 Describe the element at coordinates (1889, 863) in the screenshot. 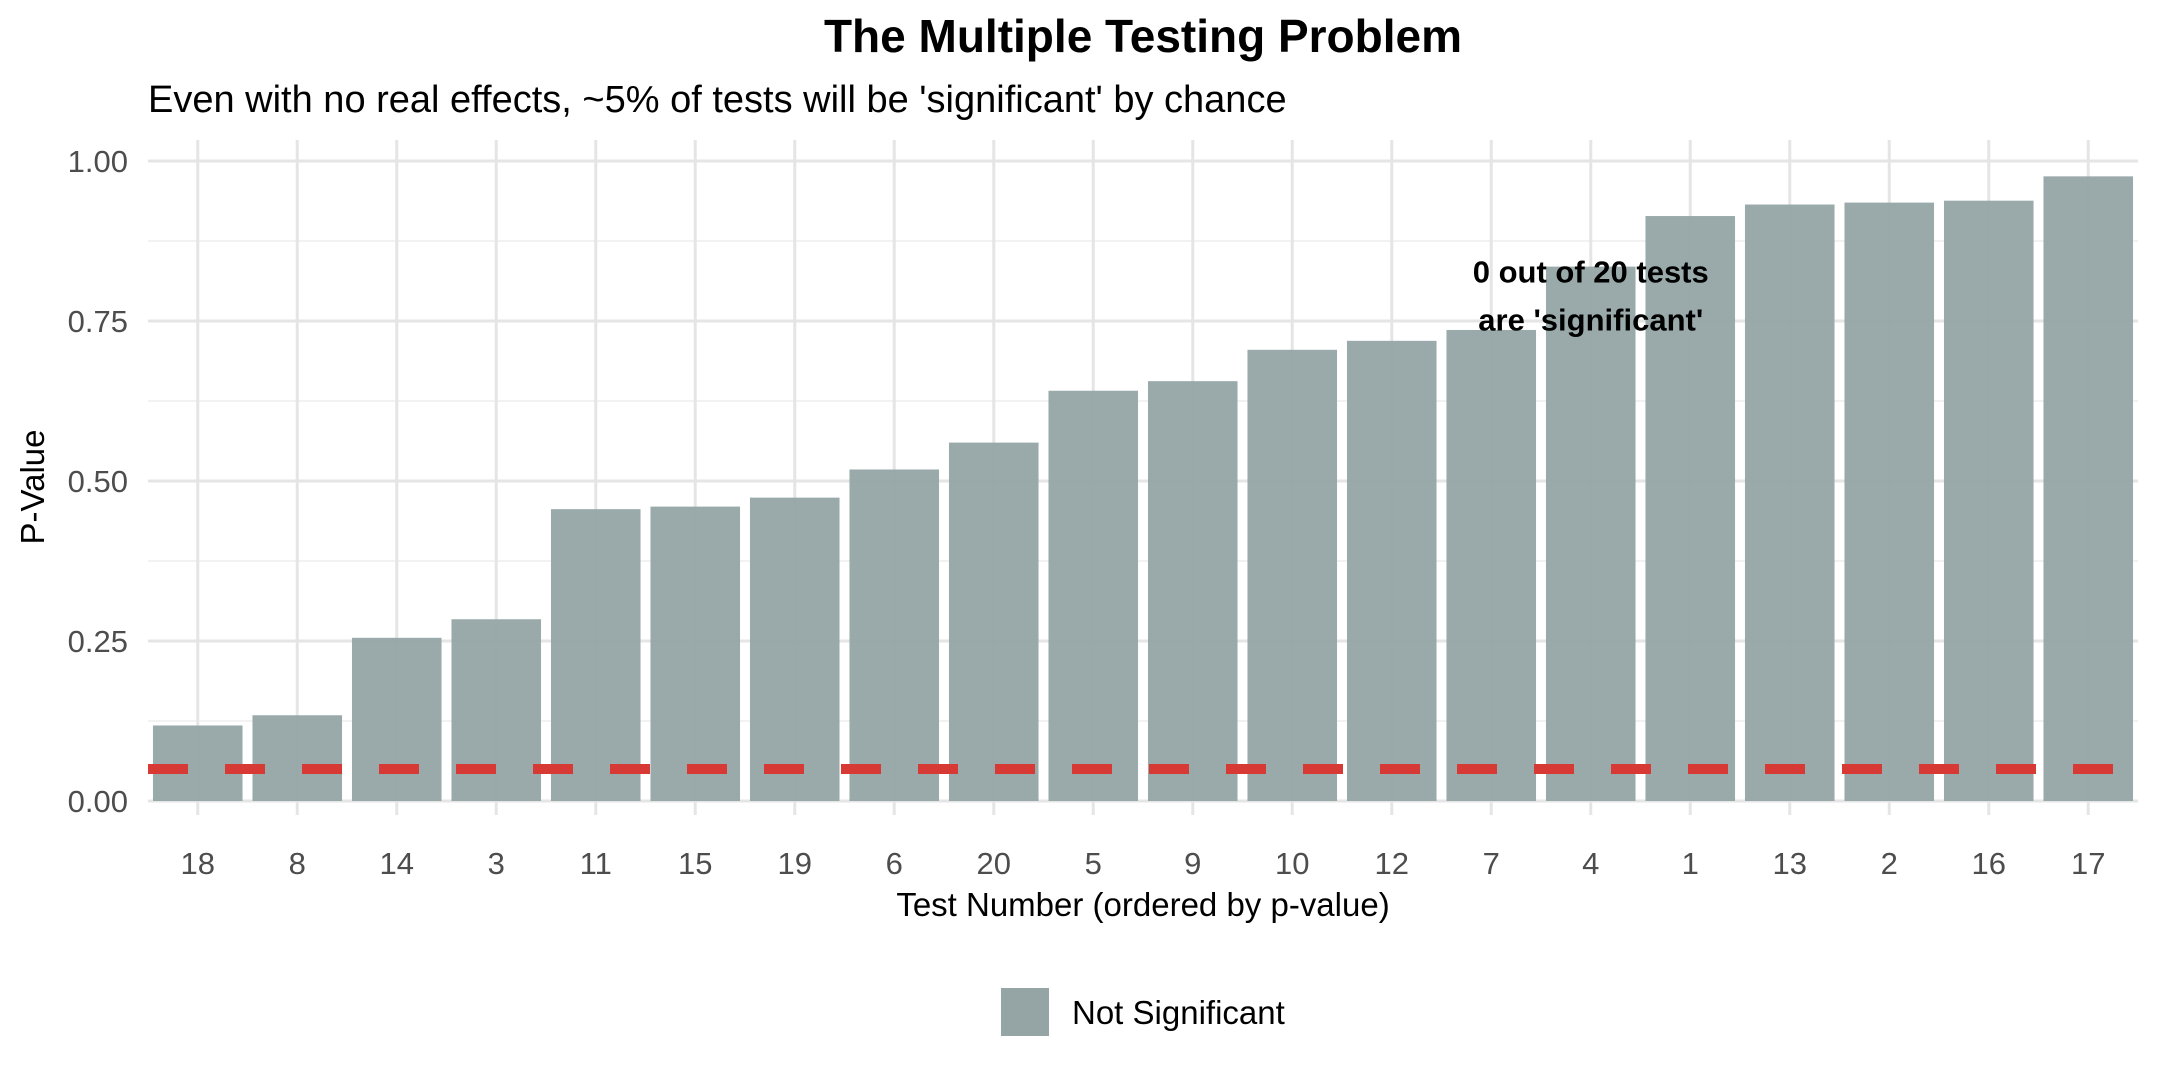

I see `x-tick-label: 2` at that location.